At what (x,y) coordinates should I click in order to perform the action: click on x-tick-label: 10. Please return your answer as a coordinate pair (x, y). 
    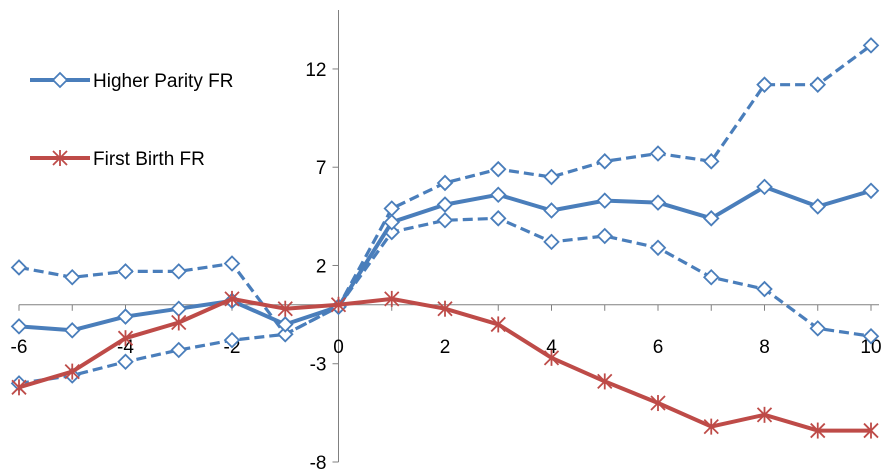
    Looking at the image, I should click on (870, 347).